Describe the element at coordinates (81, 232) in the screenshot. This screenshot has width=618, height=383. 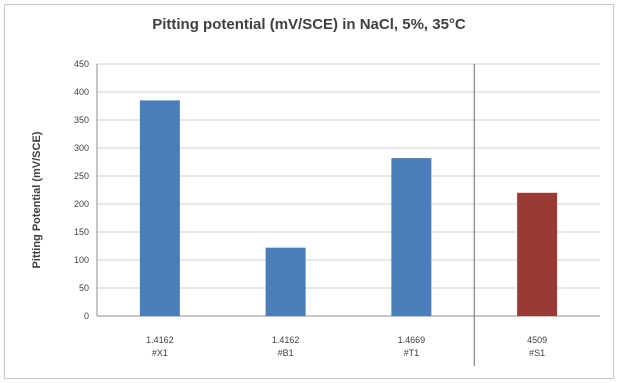
I see `y-tick-label: 150` at that location.